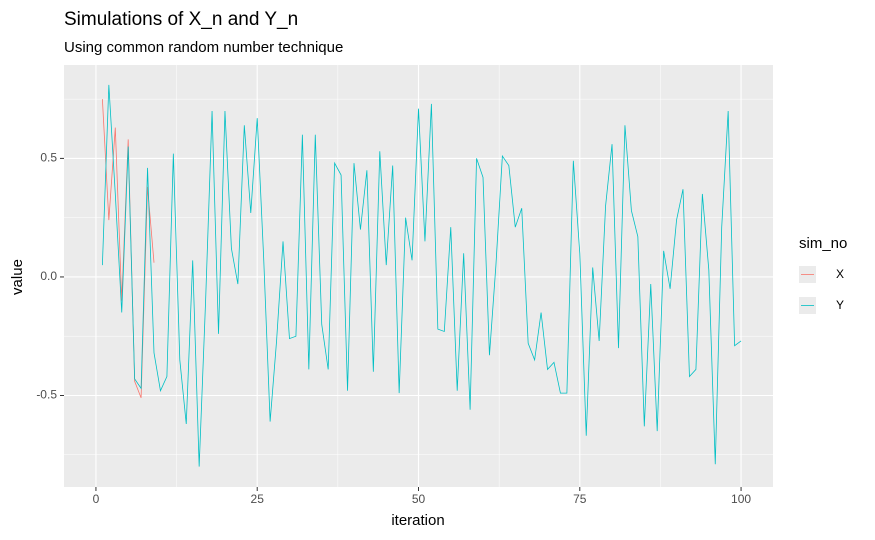  I want to click on legend-label: X, so click(840, 274).